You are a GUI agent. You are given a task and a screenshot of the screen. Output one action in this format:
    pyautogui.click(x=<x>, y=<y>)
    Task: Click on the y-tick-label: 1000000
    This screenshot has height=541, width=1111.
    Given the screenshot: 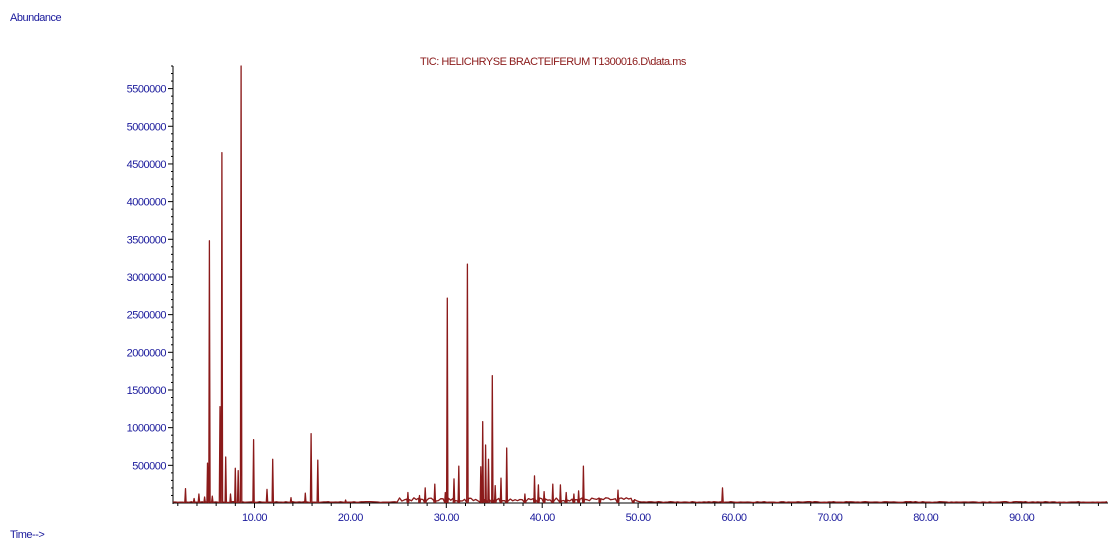 What is the action you would take?
    pyautogui.click(x=147, y=429)
    